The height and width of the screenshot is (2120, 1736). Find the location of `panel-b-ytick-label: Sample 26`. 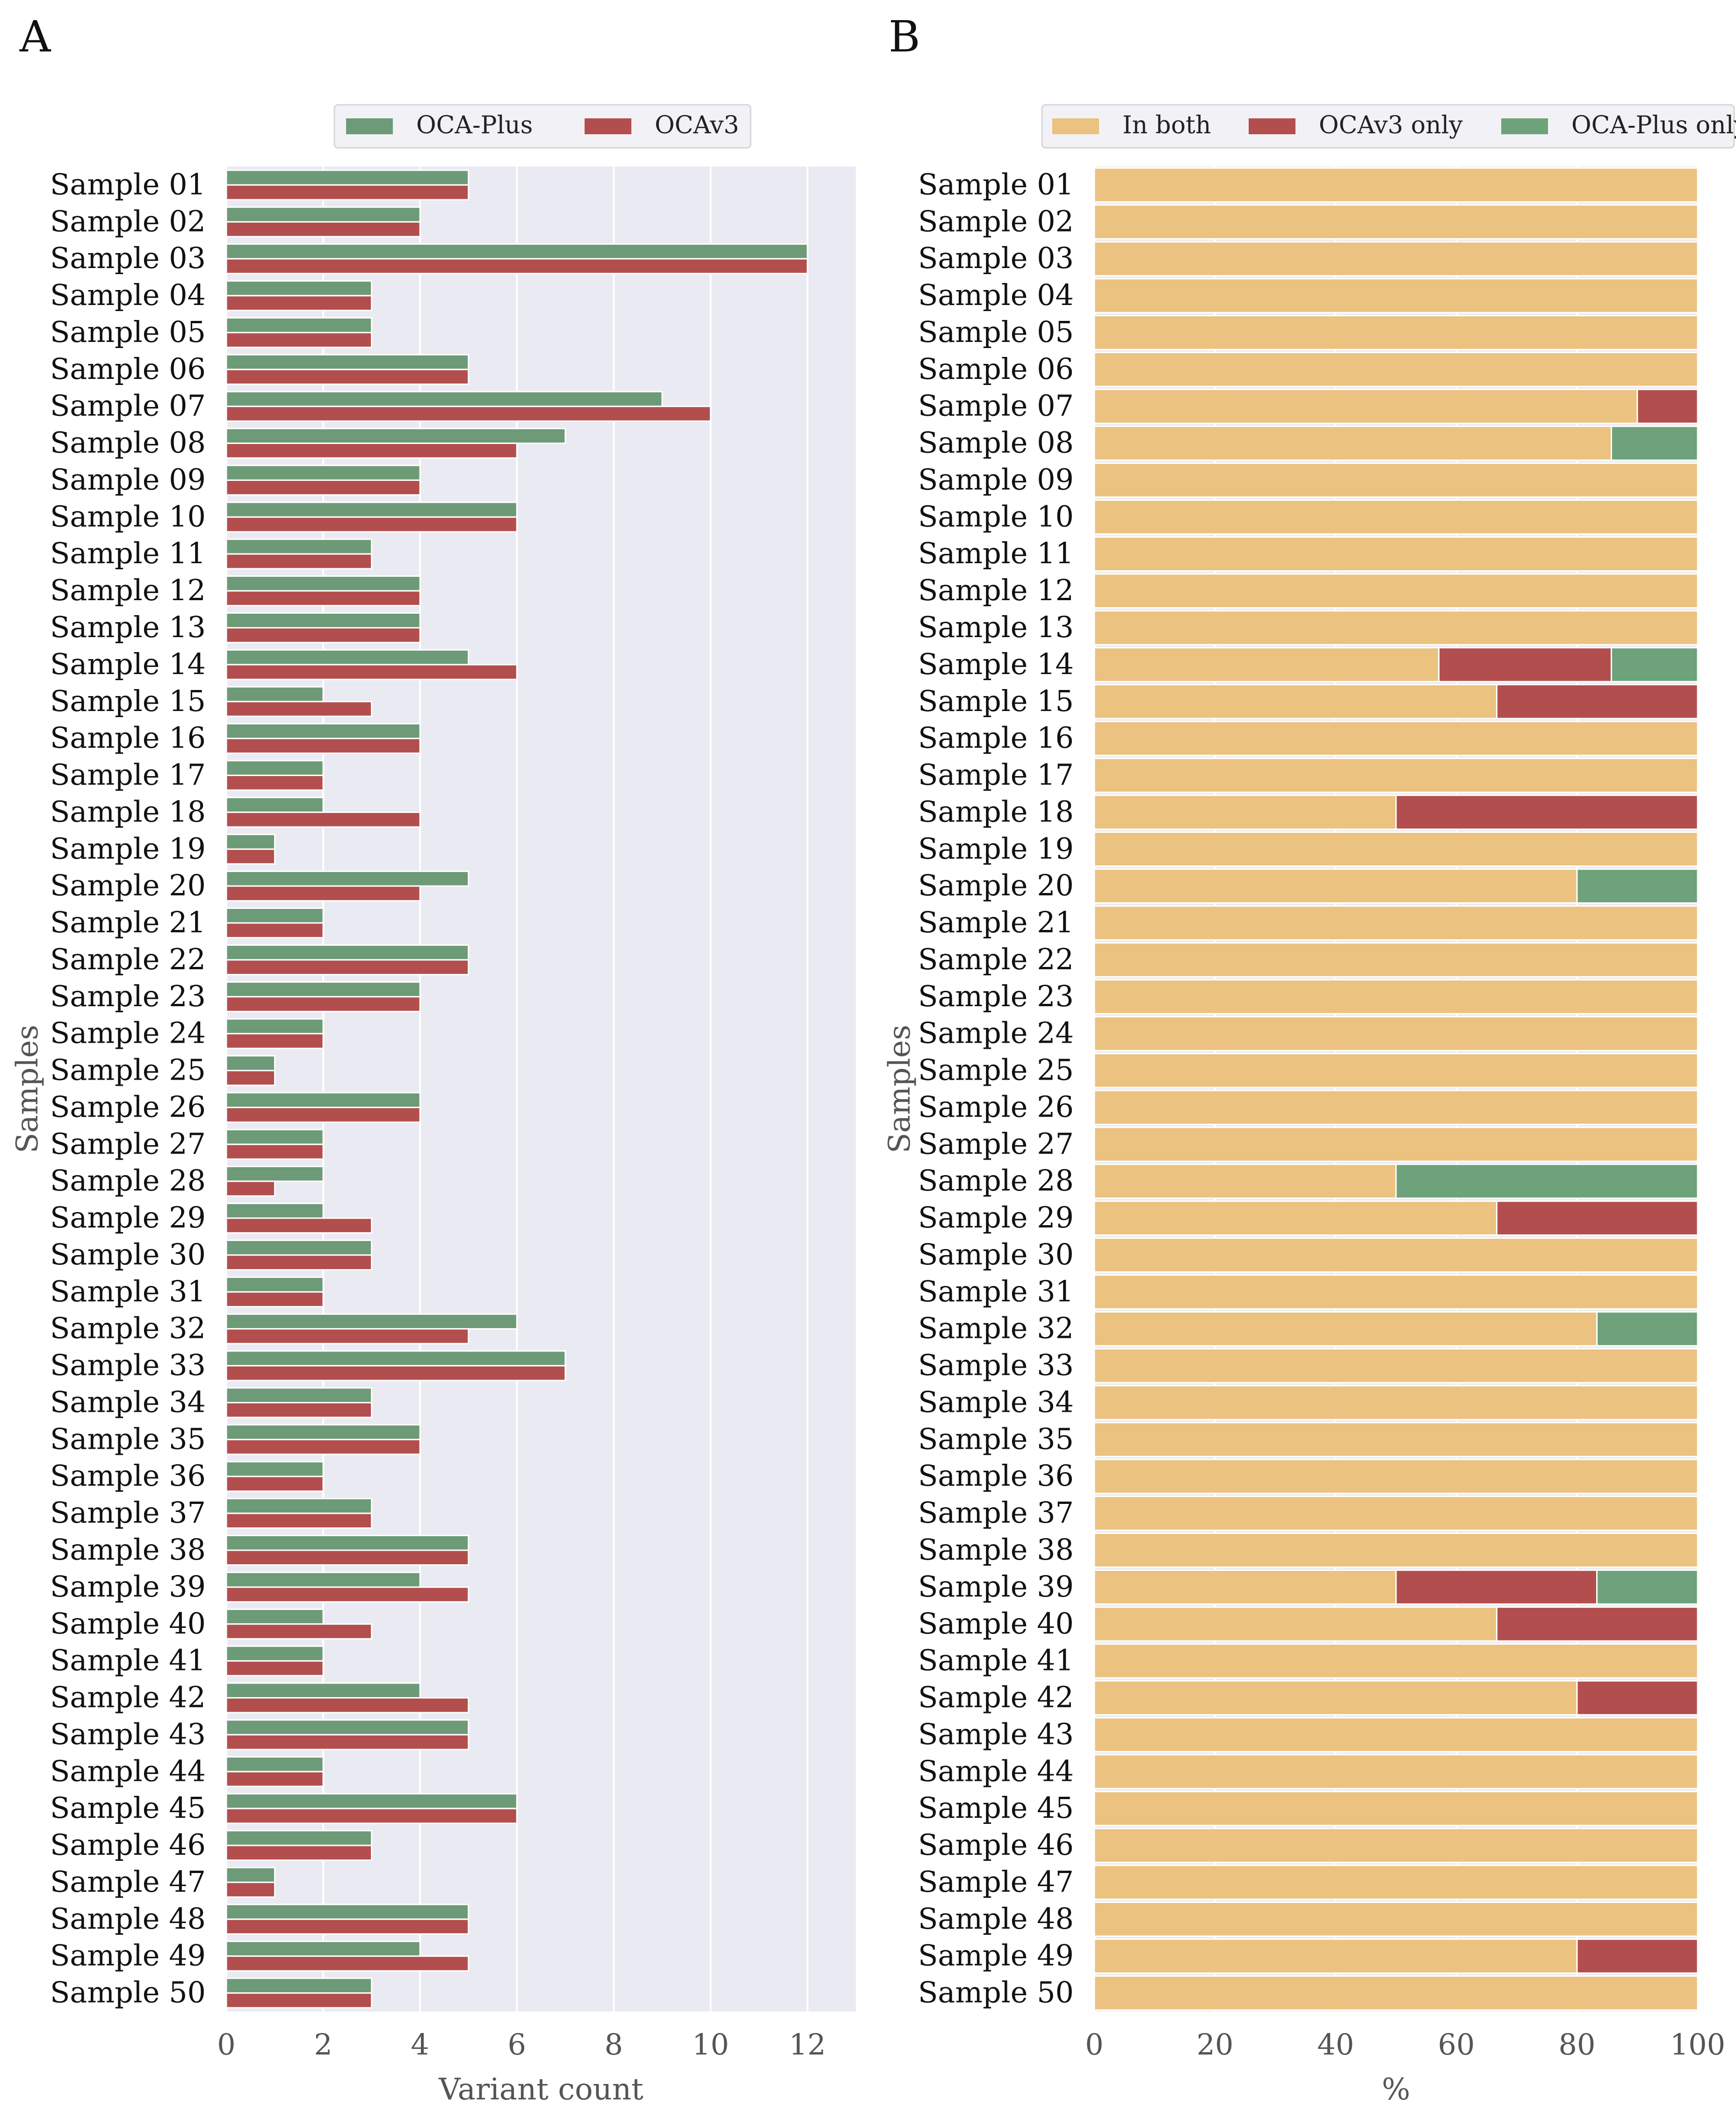

panel-b-ytick-label: Sample 26 is located at coordinates (996, 1106).